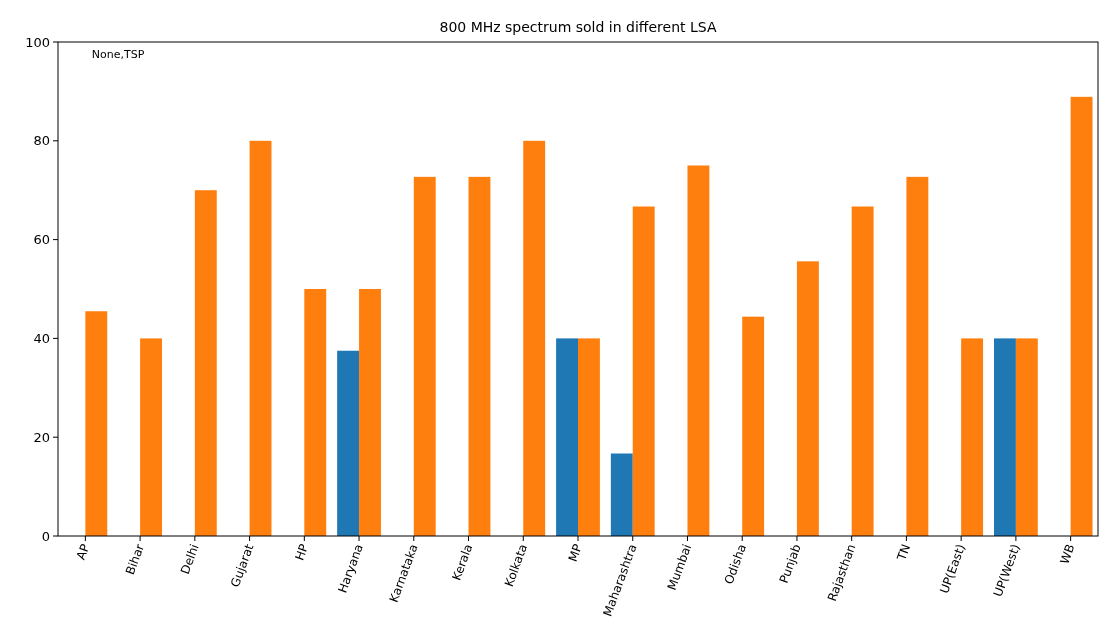 The width and height of the screenshot is (1119, 632). What do you see at coordinates (462, 562) in the screenshot?
I see `x-tick-label: Kerala` at bounding box center [462, 562].